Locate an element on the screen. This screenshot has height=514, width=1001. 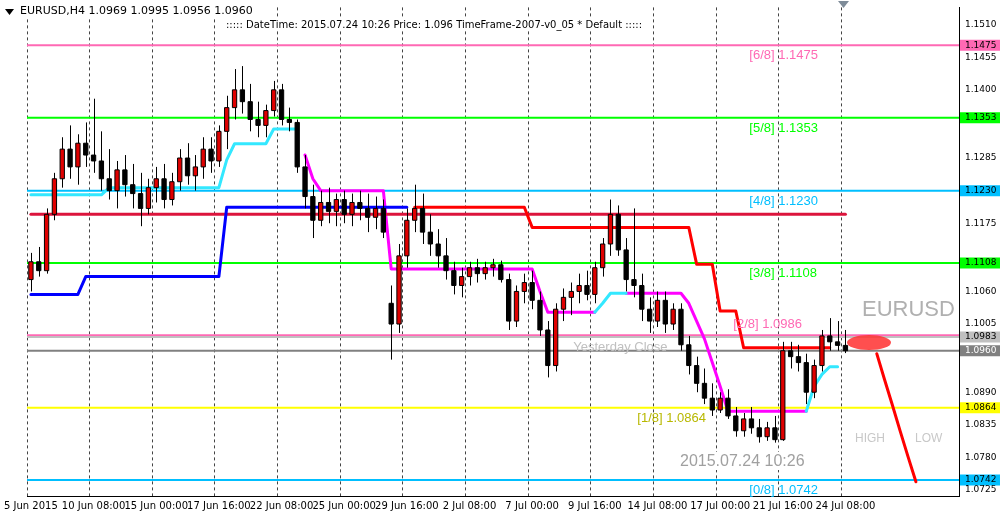
ref-line-label: [4/8] 1.1230 is located at coordinates (783, 200).